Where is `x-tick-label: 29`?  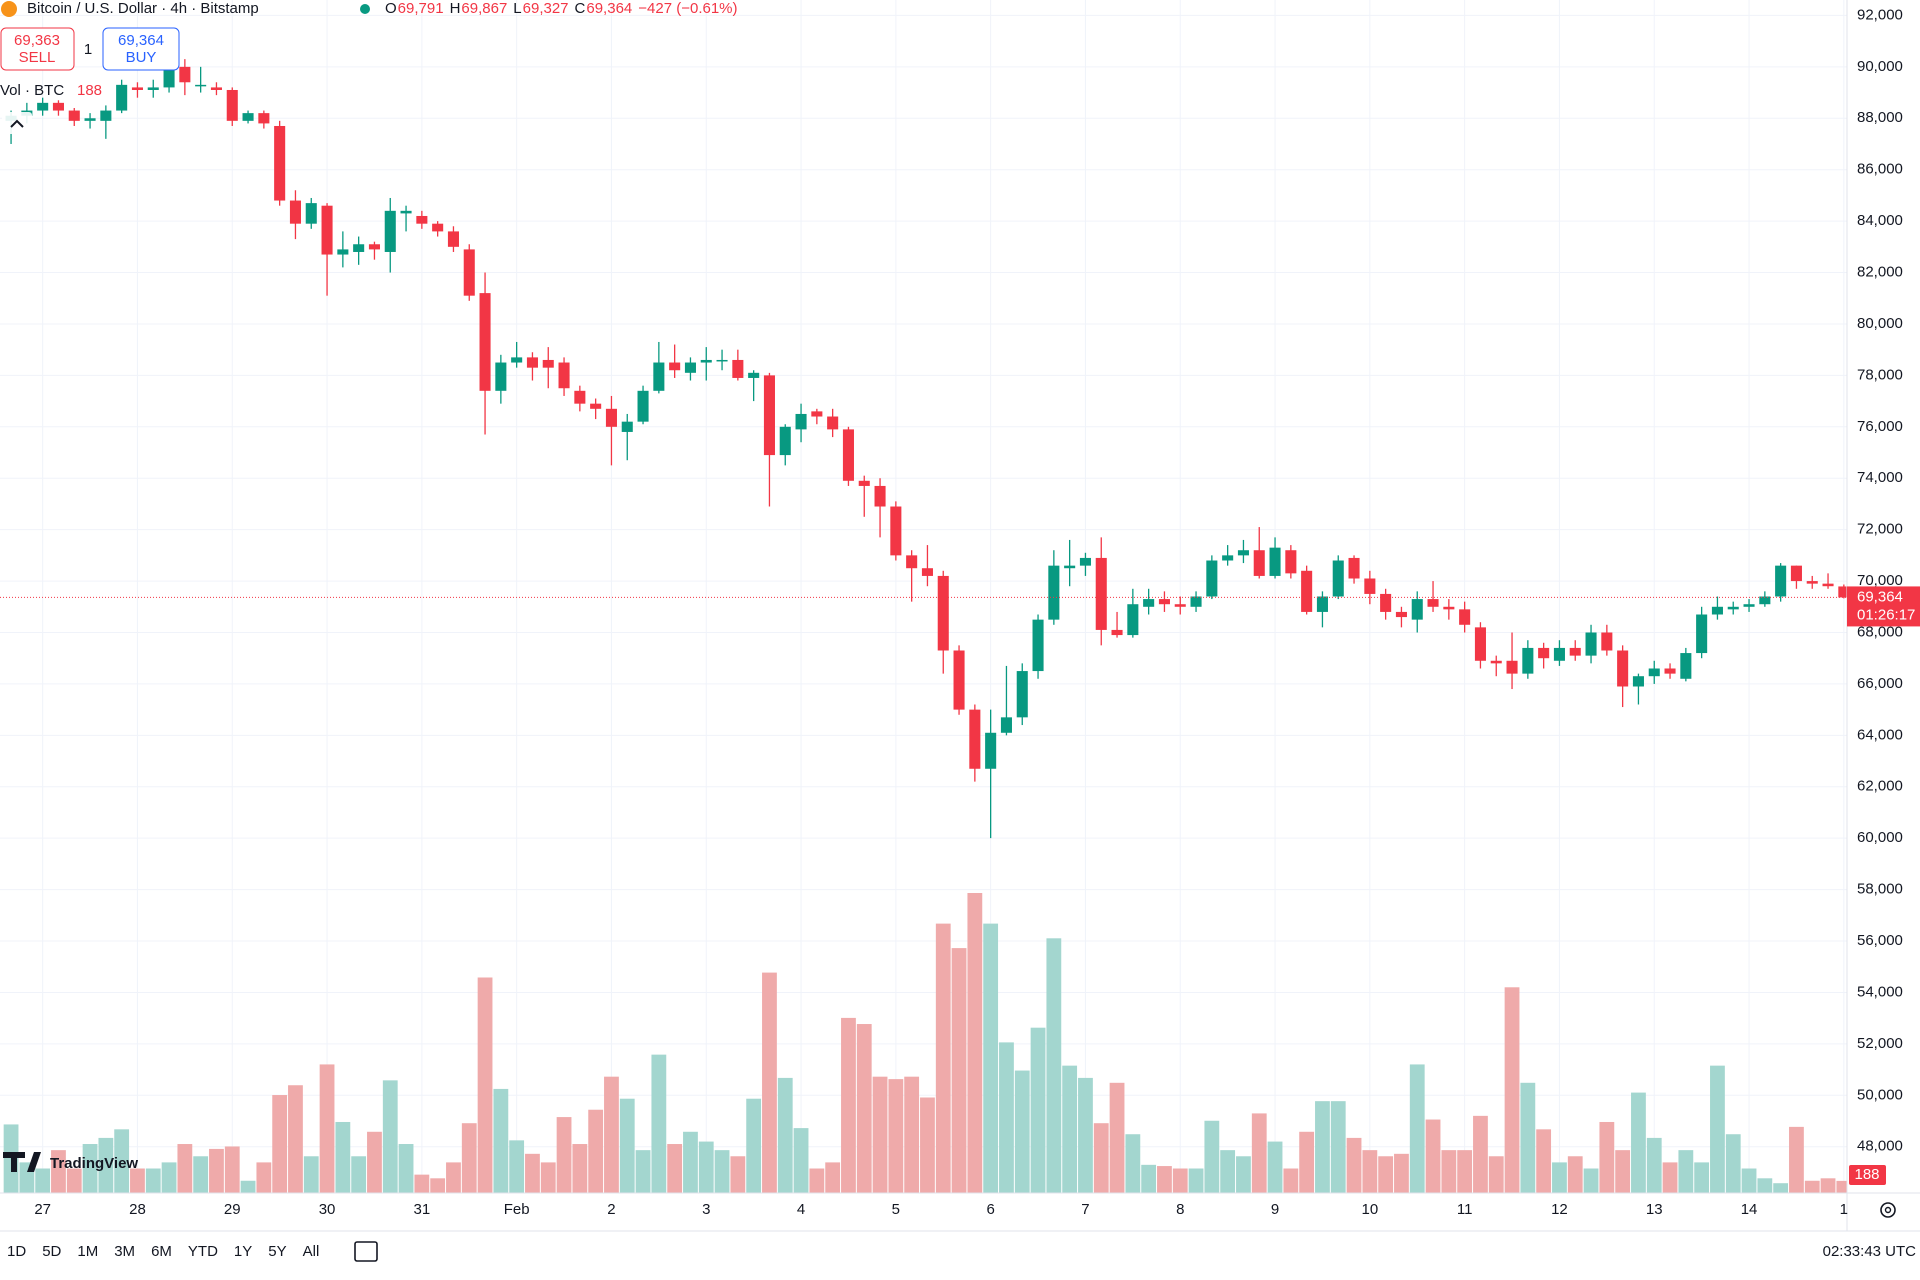 x-tick-label: 29 is located at coordinates (232, 1209).